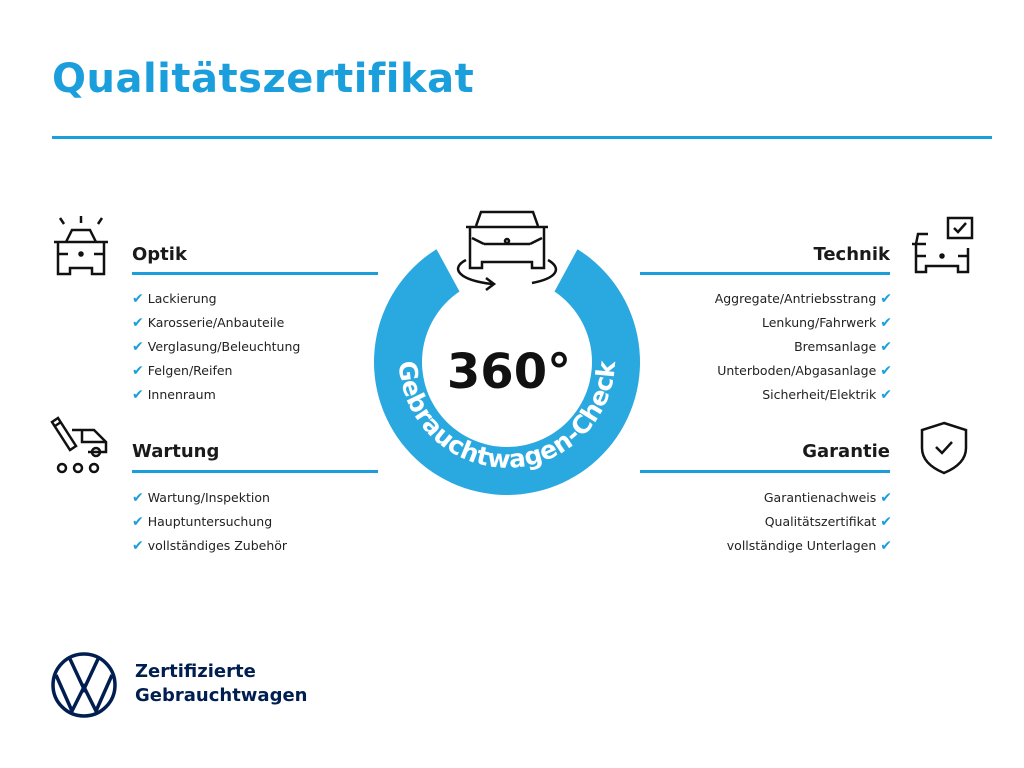  What do you see at coordinates (803, 299) in the screenshot?
I see `list-item: Aggregate/Antriebsstrang ✔` at bounding box center [803, 299].